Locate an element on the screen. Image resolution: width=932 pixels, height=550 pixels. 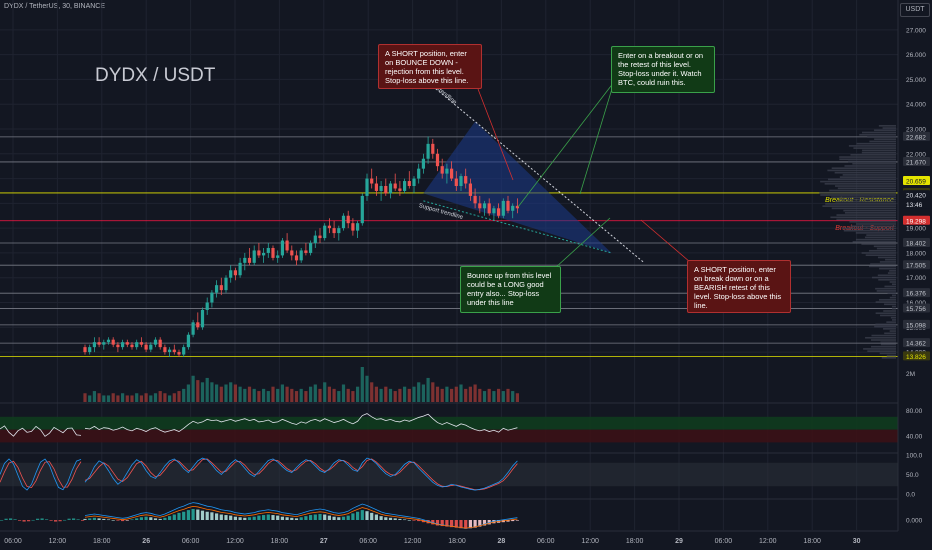
volume-profile is located at coordinates (857, 242).